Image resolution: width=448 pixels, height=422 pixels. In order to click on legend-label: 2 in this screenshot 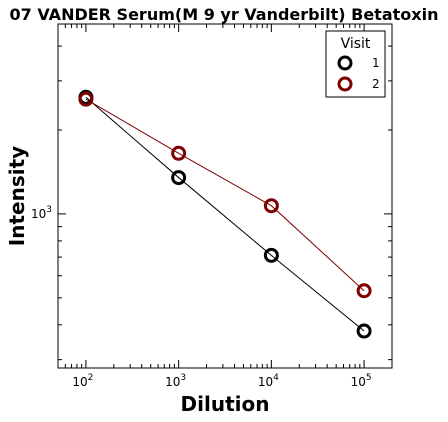, I will do `click(376, 84)`.